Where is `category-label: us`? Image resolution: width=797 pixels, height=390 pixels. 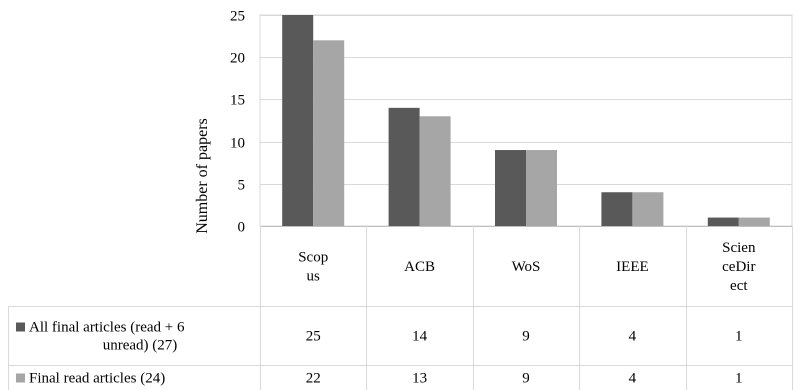 category-label: us is located at coordinates (314, 277).